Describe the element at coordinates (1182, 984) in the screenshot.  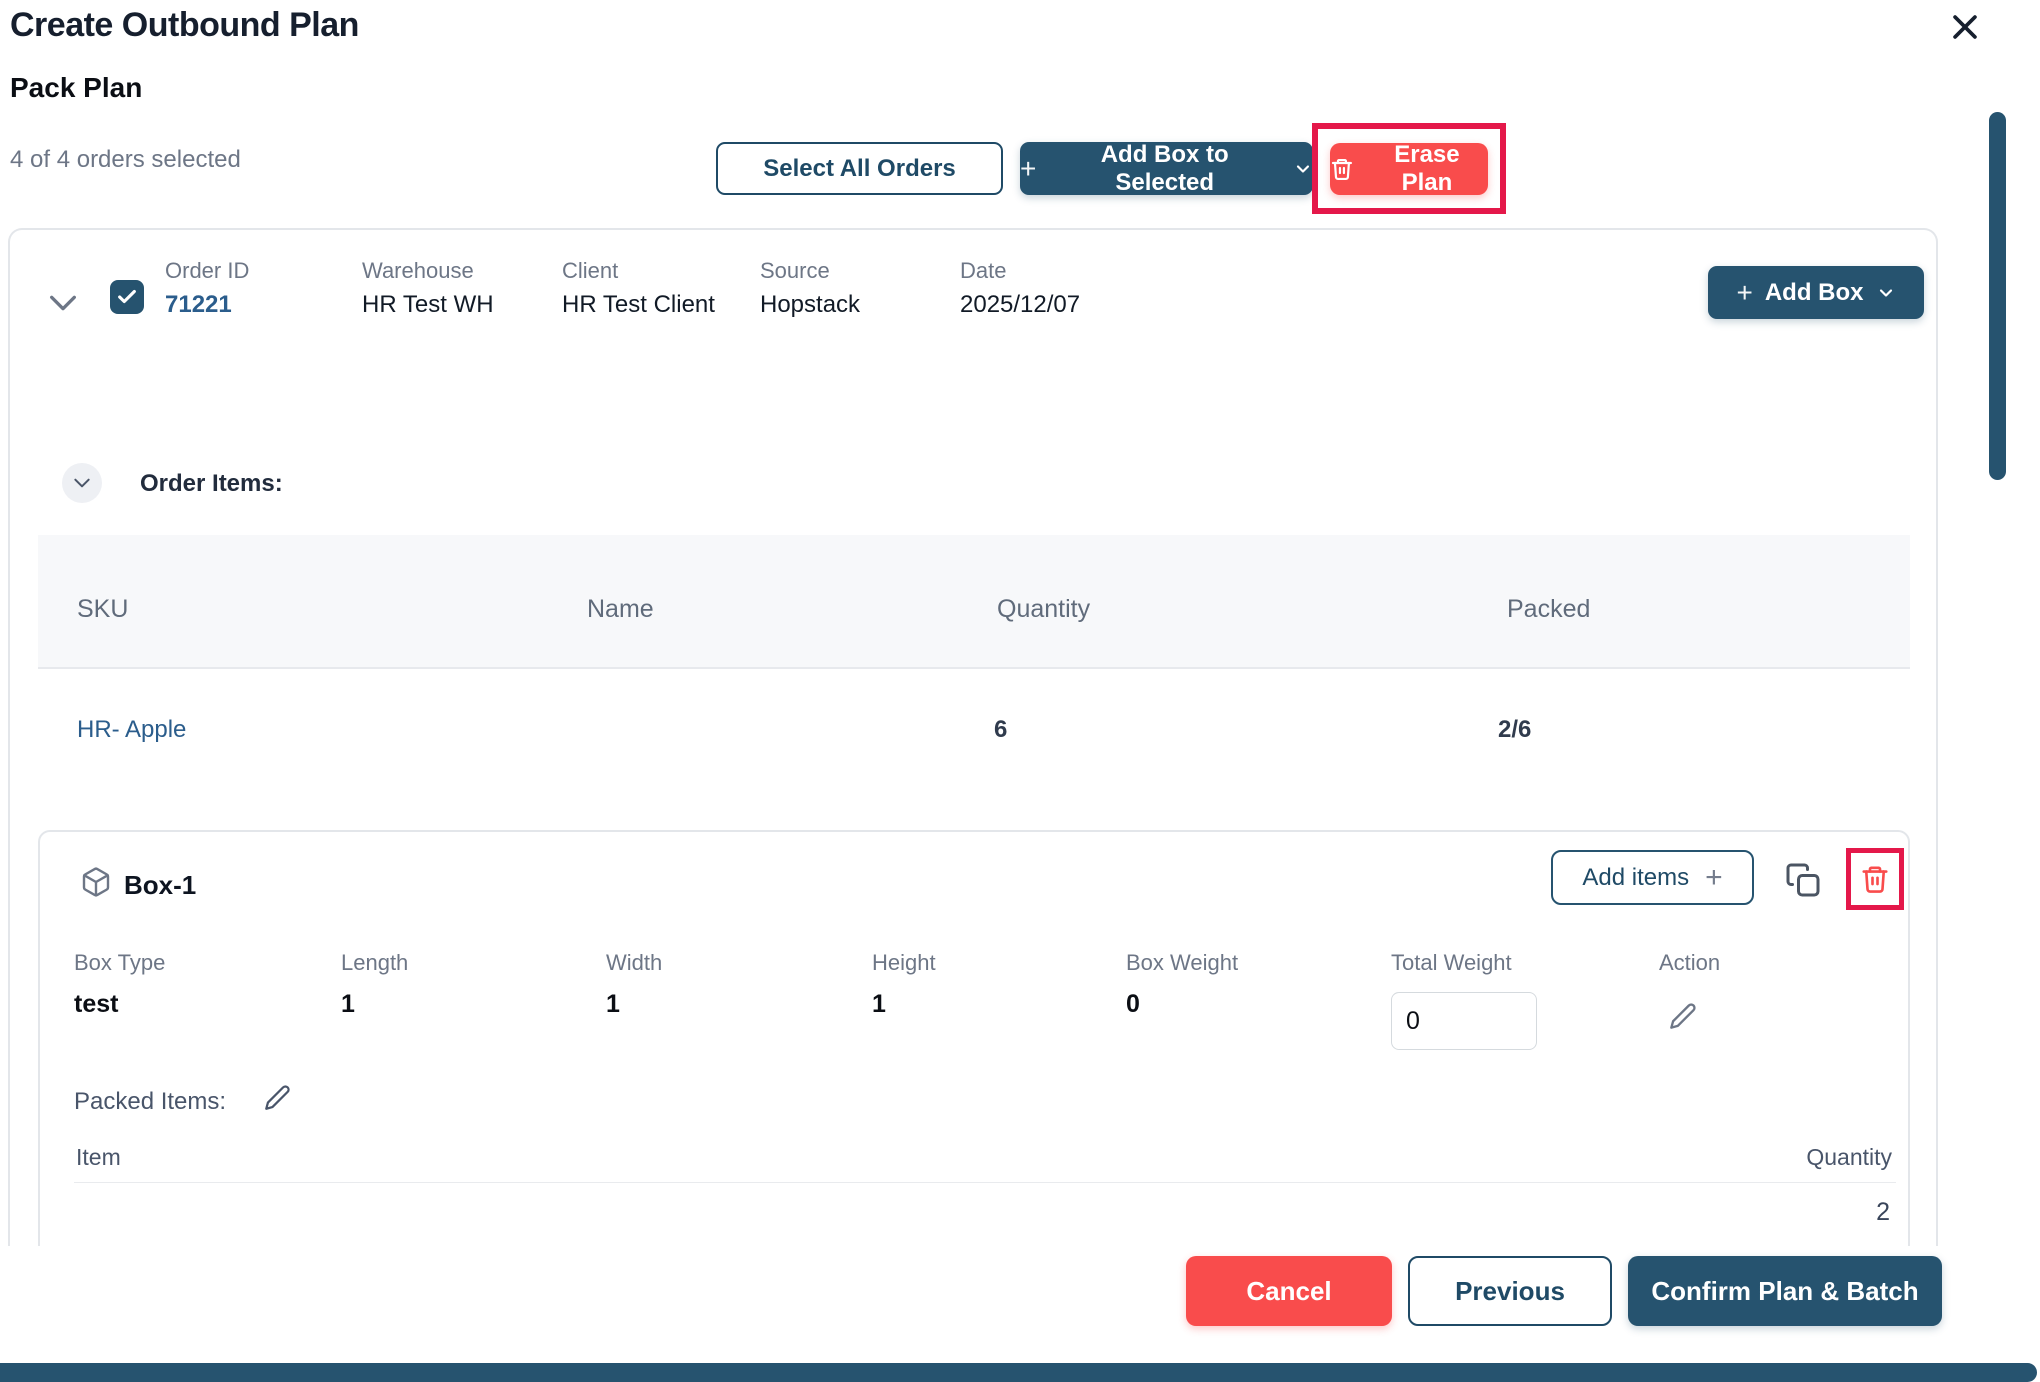
I see `box-field-weight: Box Weight 0` at that location.